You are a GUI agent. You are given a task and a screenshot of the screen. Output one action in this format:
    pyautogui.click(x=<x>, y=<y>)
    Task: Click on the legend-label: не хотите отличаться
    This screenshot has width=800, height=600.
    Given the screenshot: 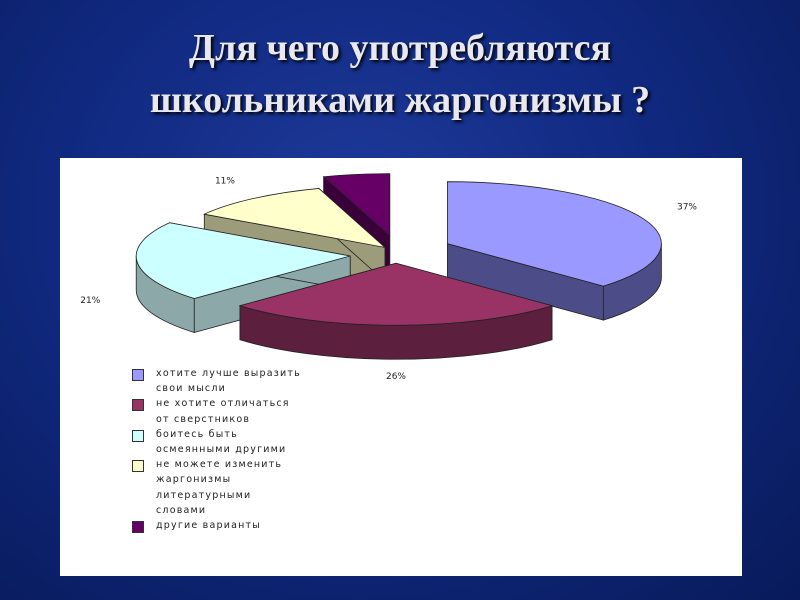 What is the action you would take?
    pyautogui.click(x=223, y=404)
    